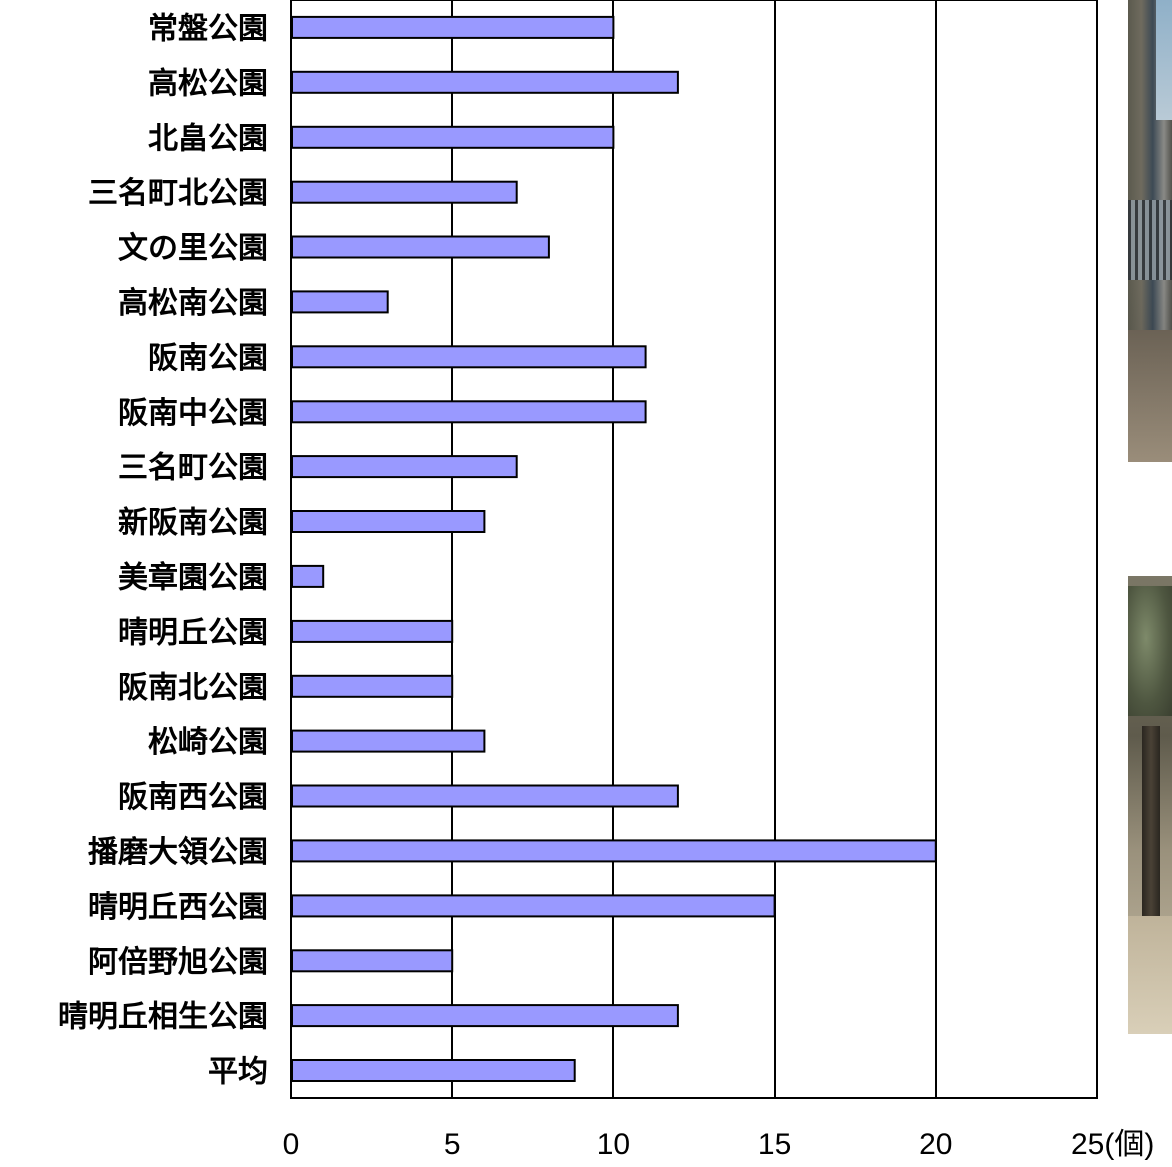 The width and height of the screenshot is (1172, 1167). What do you see at coordinates (613, 1144) in the screenshot?
I see `x-tick-label: 10` at bounding box center [613, 1144].